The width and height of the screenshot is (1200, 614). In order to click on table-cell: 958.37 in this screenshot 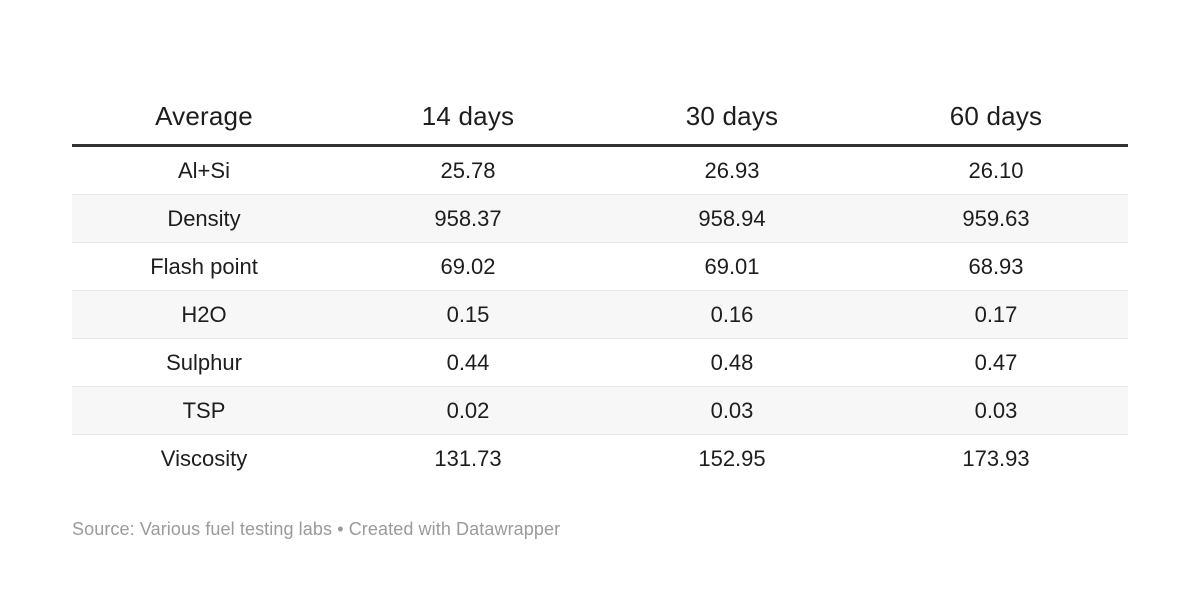, I will do `click(468, 217)`.